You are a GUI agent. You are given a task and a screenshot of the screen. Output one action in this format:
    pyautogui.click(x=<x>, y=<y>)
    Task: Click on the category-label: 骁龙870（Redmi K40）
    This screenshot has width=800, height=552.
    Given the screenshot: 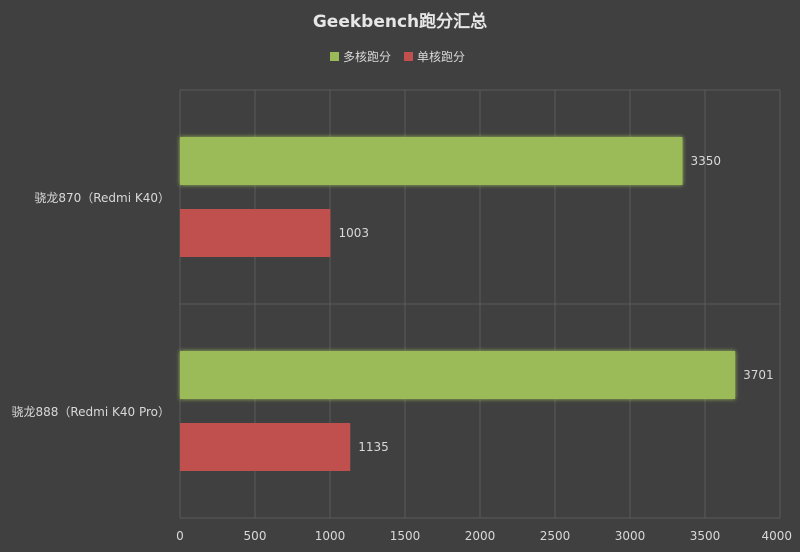 What is the action you would take?
    pyautogui.click(x=102, y=198)
    